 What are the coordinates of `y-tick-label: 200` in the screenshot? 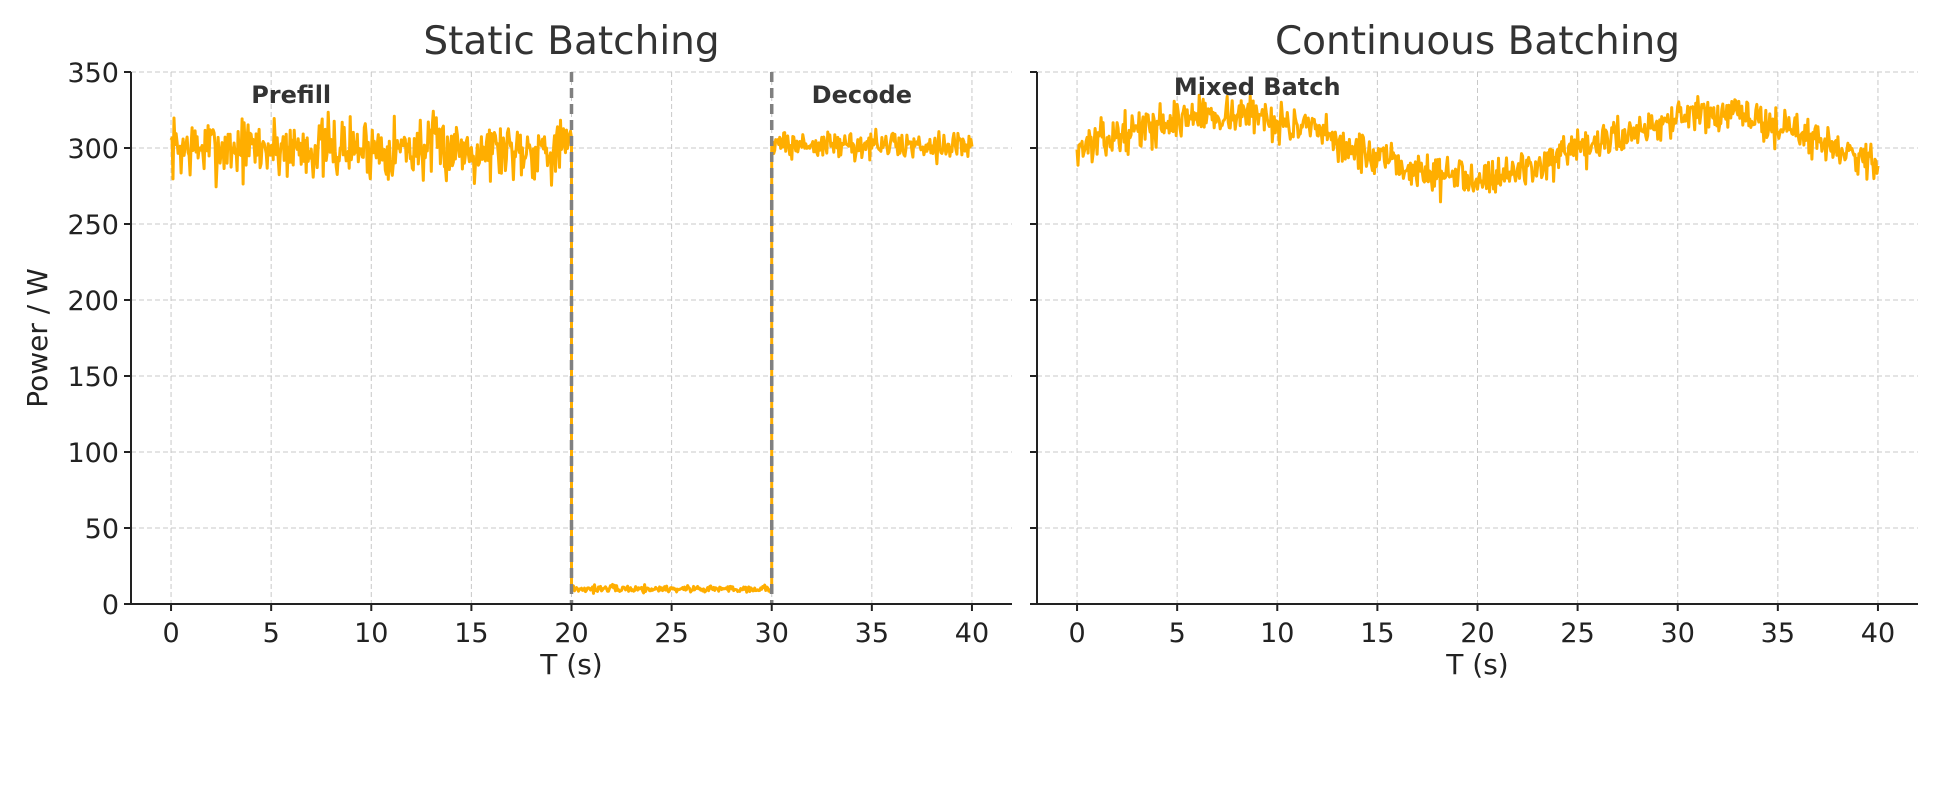 It's located at (93, 301).